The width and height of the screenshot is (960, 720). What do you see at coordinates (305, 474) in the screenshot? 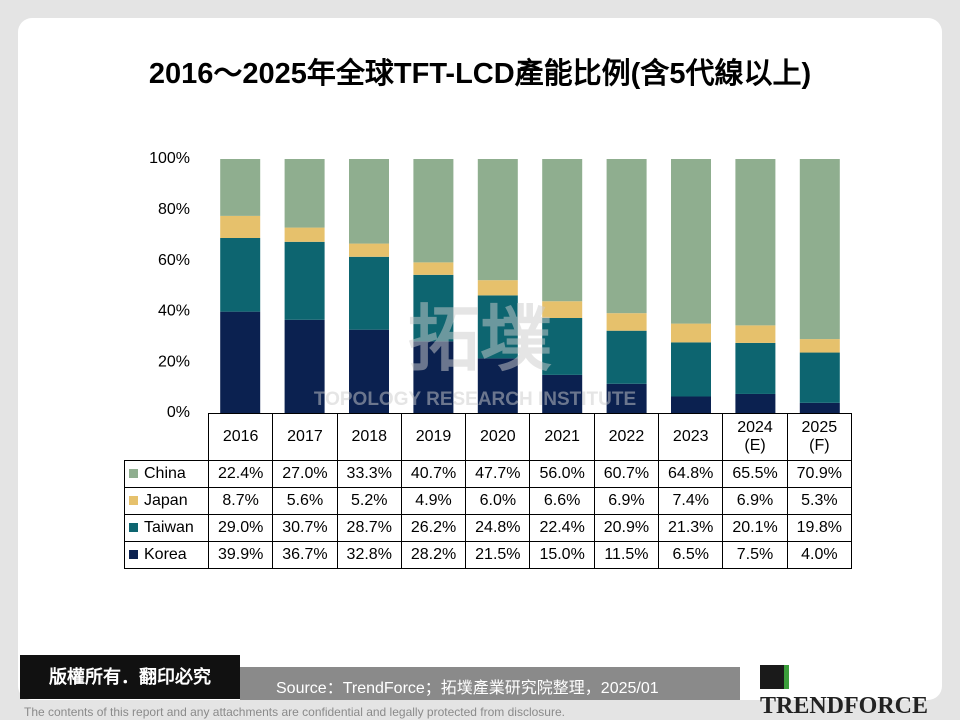
I see `data-label: 27.0%` at bounding box center [305, 474].